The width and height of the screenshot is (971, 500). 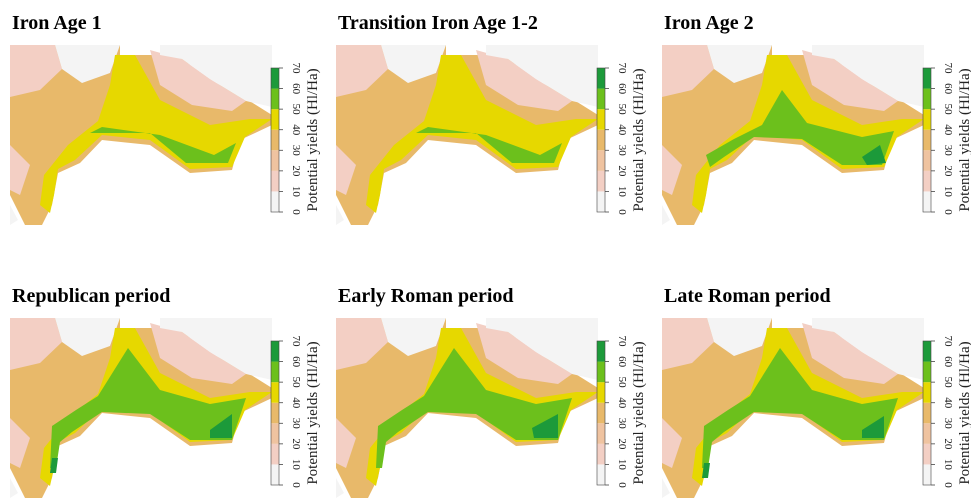 What do you see at coordinates (948, 465) in the screenshot?
I see `tick-label: 10` at bounding box center [948, 465].